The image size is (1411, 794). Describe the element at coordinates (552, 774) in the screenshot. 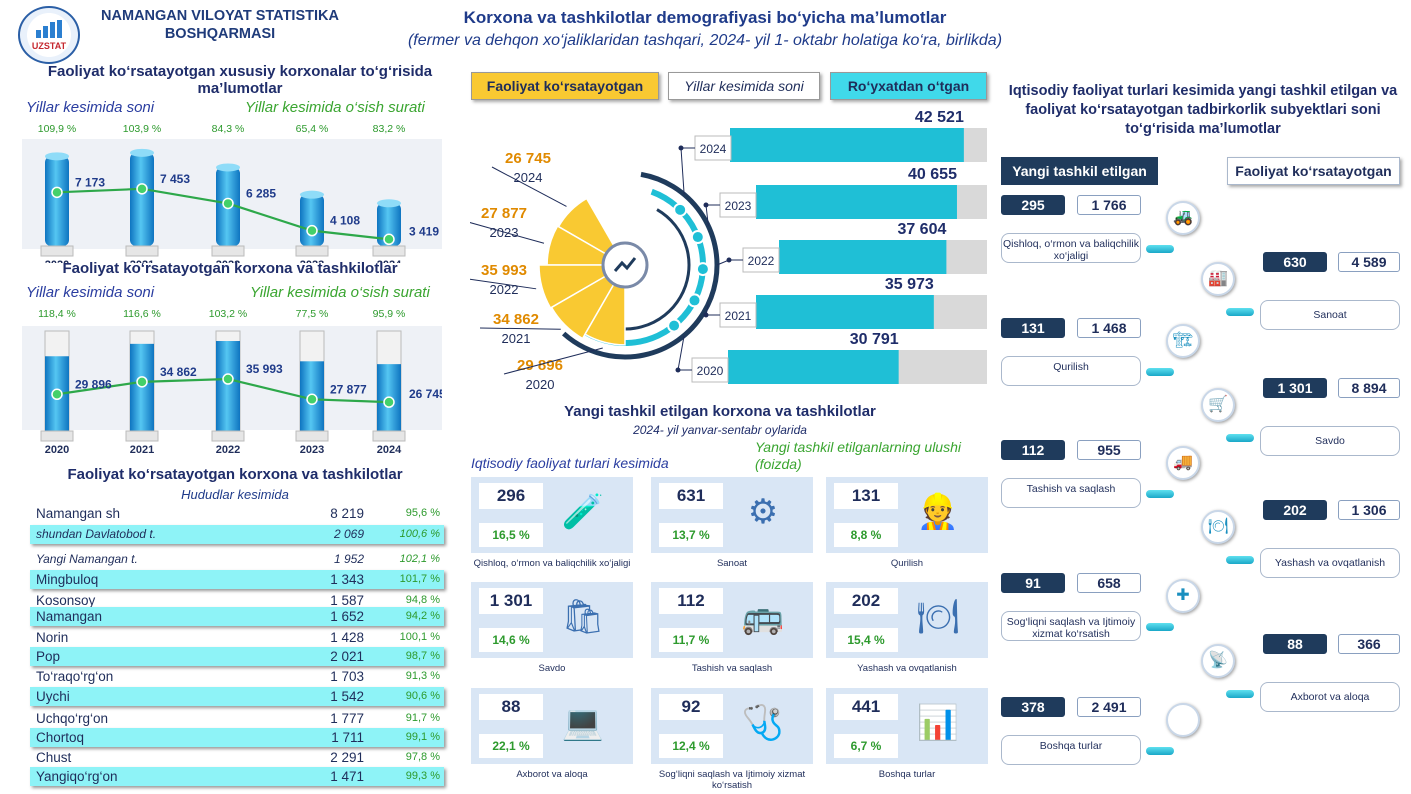

I see `tile-caption: Axborot va aloqa` at that location.